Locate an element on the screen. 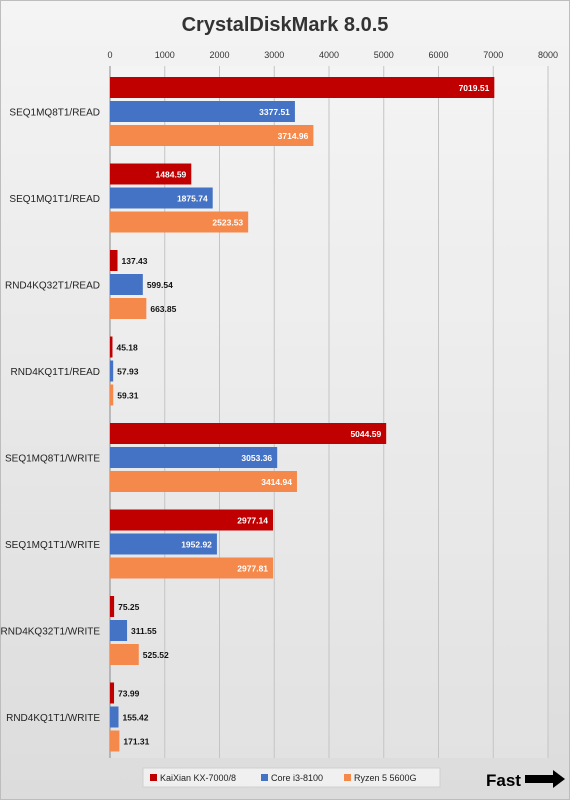  arrow-right-icon is located at coordinates (545, 779).